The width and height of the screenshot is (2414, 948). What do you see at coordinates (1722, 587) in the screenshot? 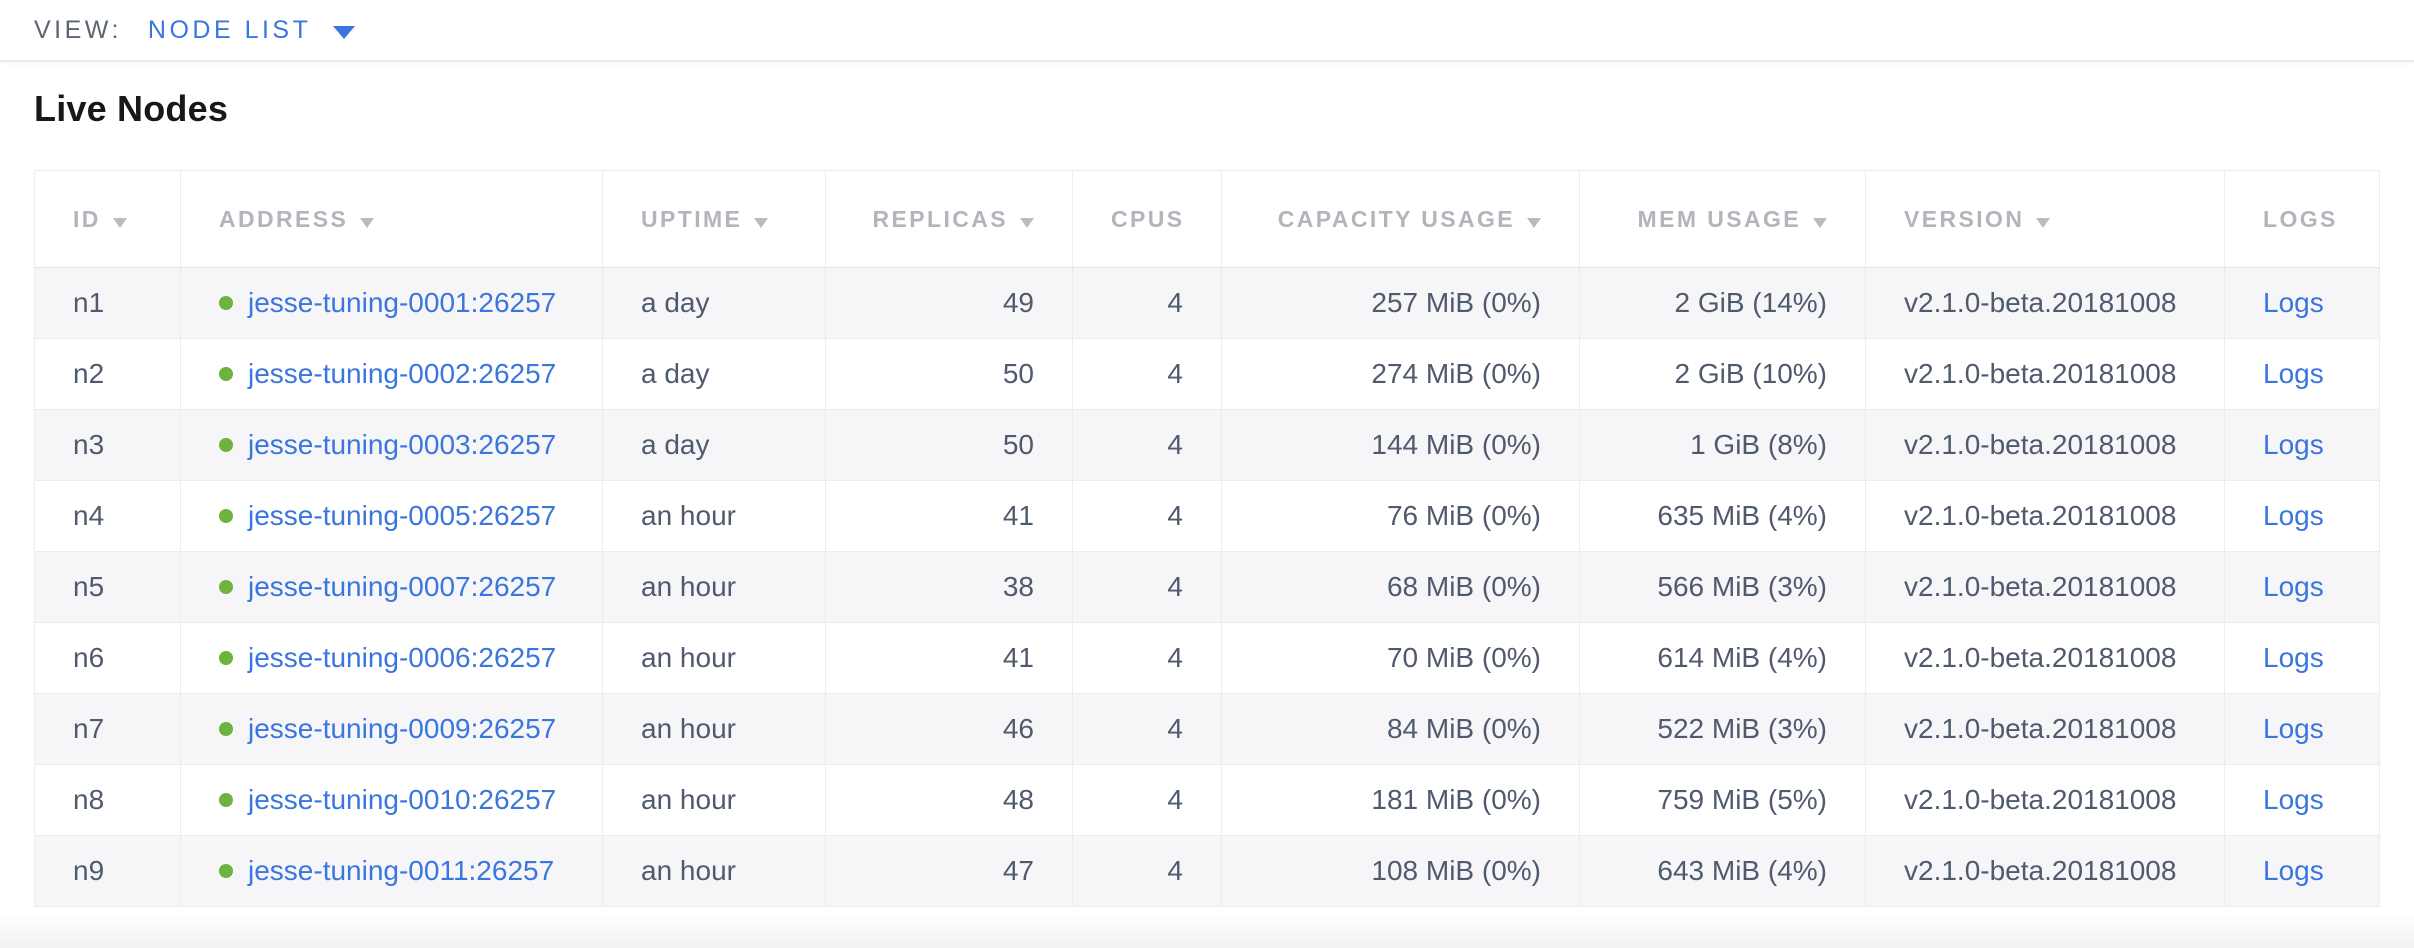
I see `cell-mem: 566 MiB (3%)` at bounding box center [1722, 587].